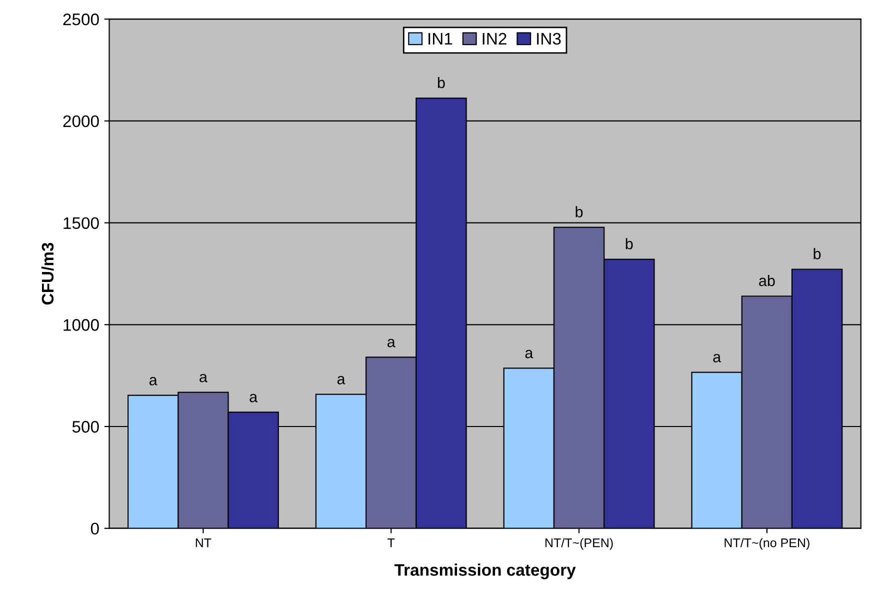 Image resolution: width=874 pixels, height=597 pixels. I want to click on x-tick-label: NT/T~(PEN), so click(579, 544).